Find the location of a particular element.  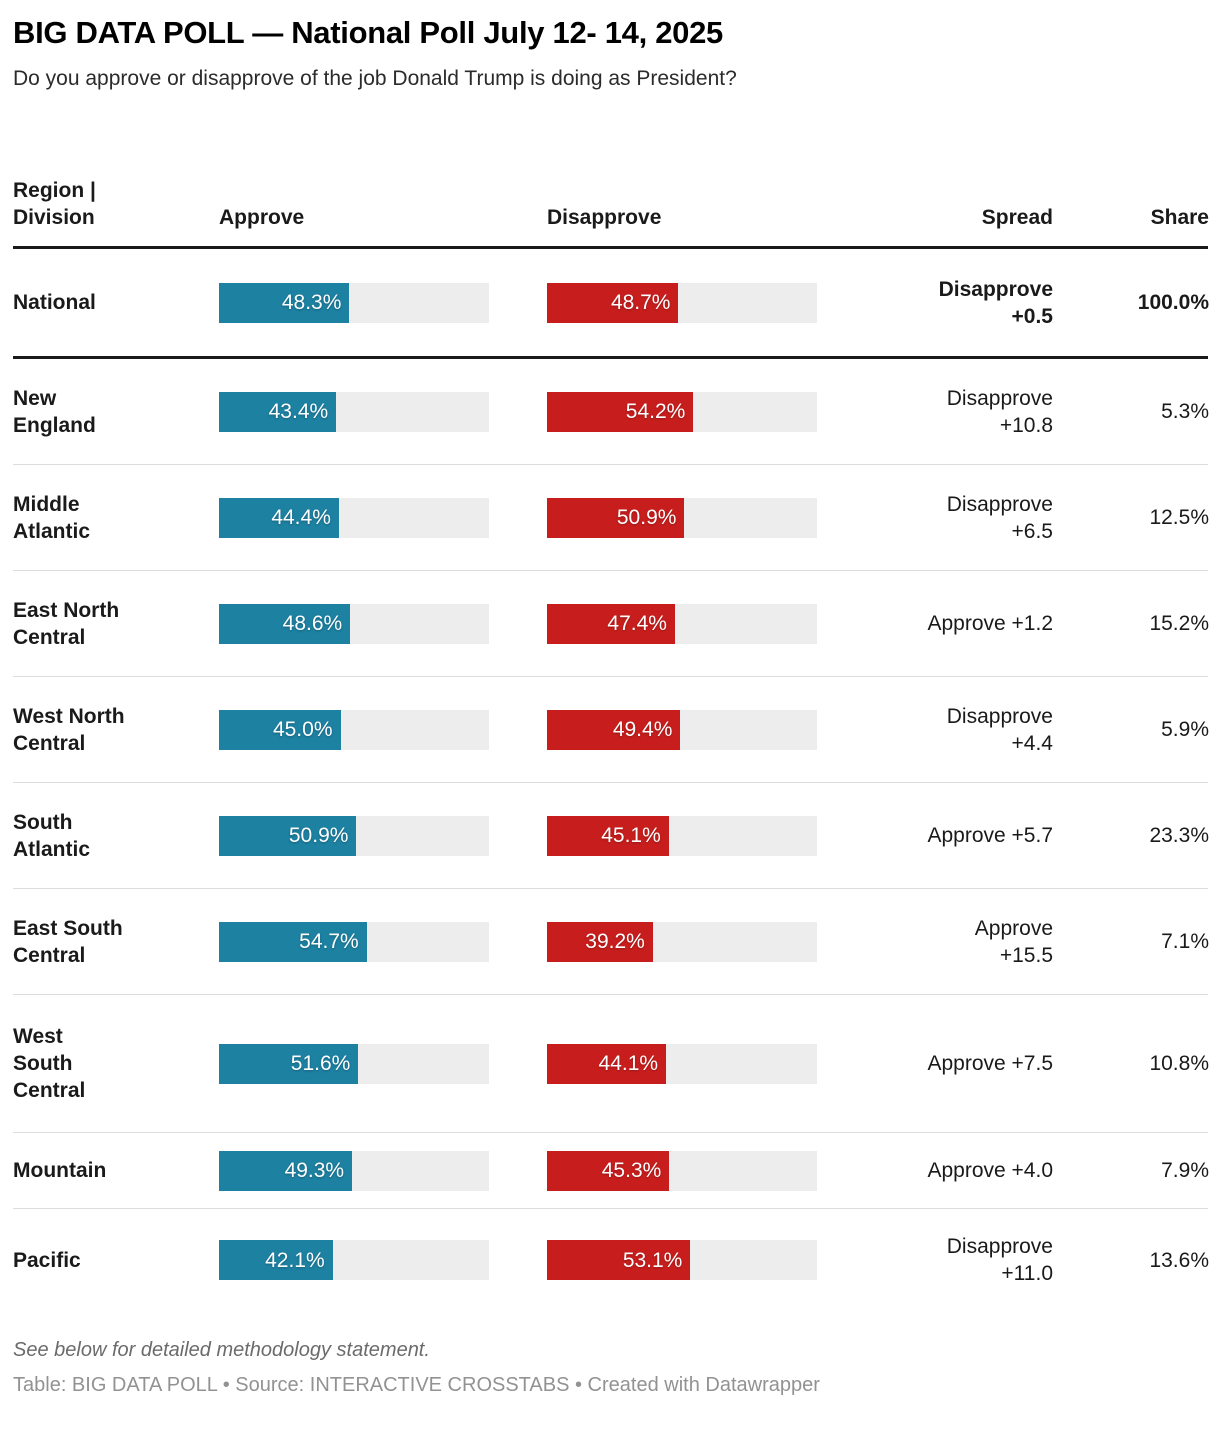

approve-bar-fill: 44.4% is located at coordinates (279, 517).